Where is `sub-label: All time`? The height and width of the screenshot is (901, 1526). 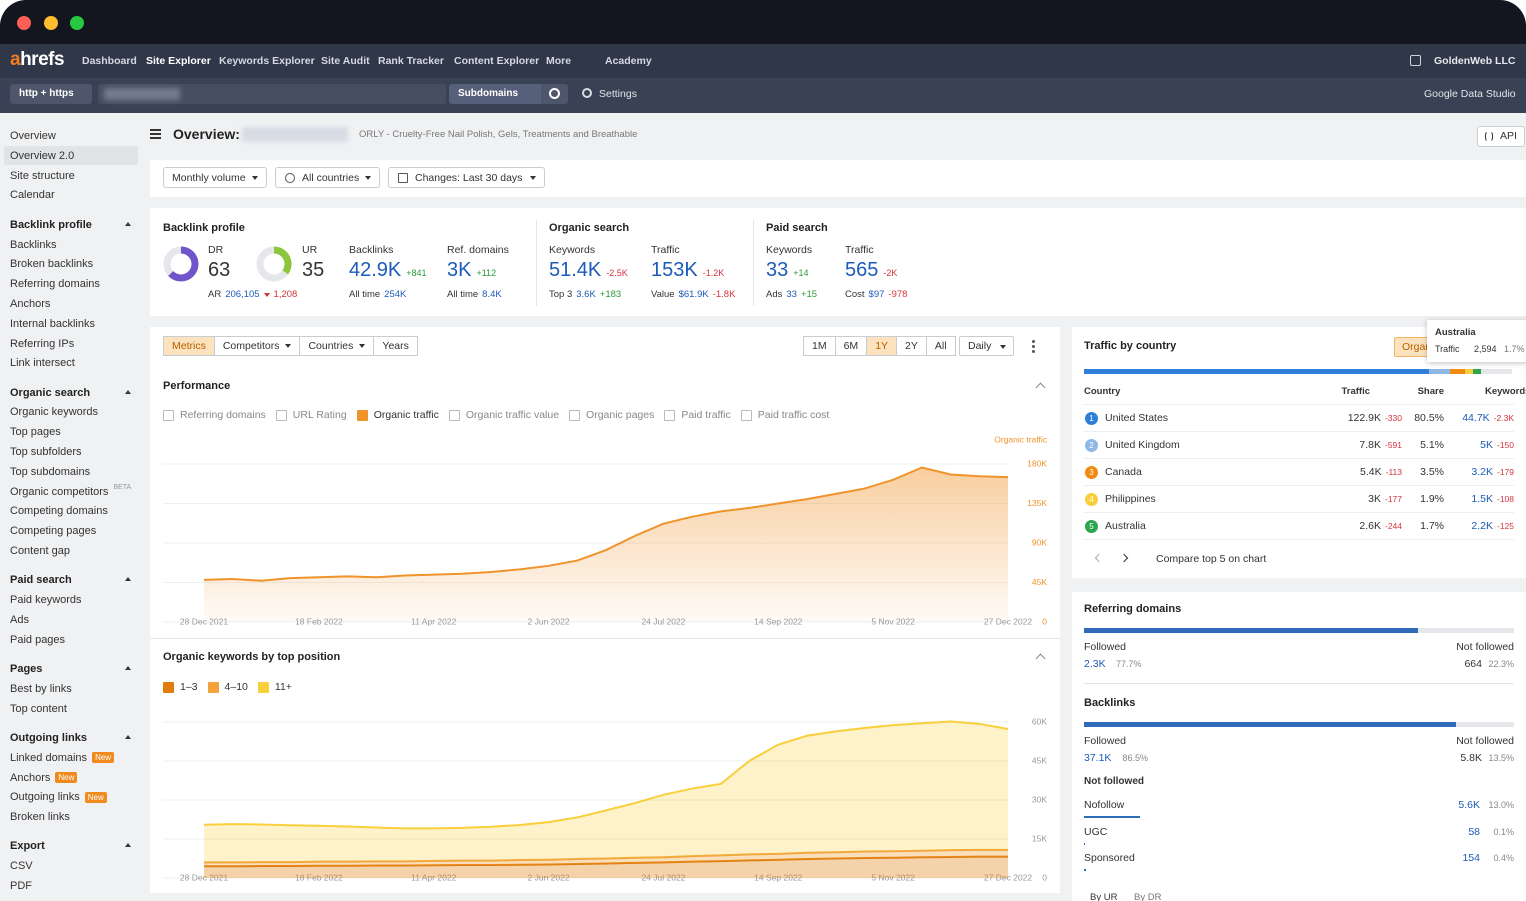 sub-label: All time is located at coordinates (365, 294).